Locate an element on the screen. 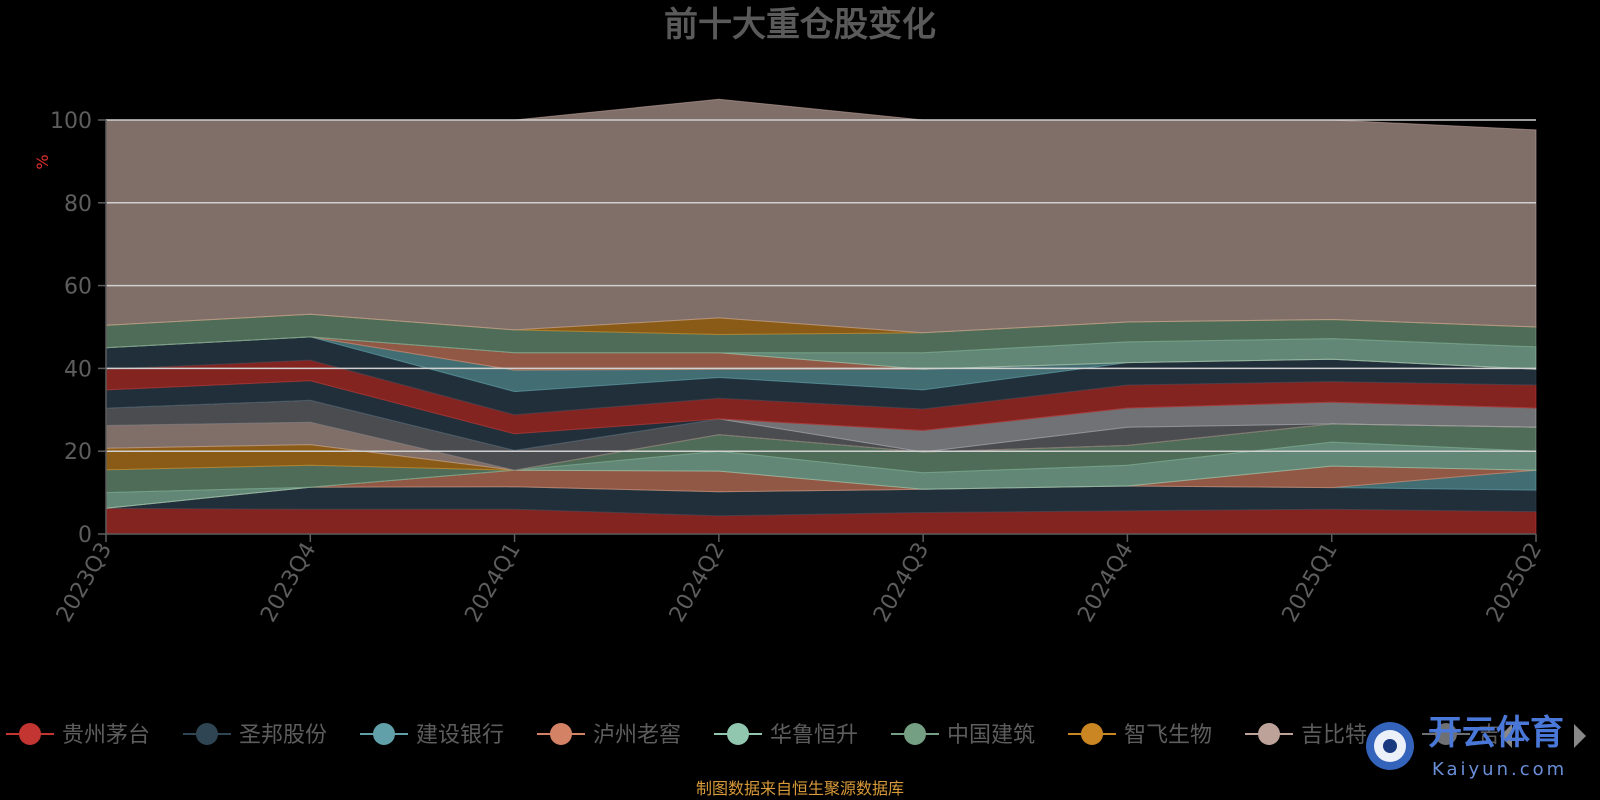 The width and height of the screenshot is (1600, 800). watermark-logo: 开云体育 Kaiyun.com is located at coordinates (1466, 746).